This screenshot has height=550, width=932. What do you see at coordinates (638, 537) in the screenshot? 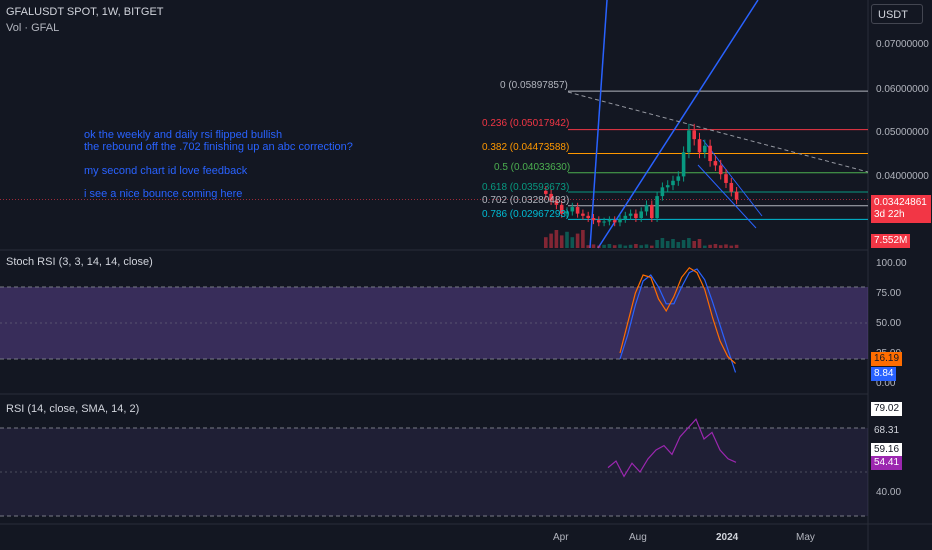
I see `time-axis-label: Aug` at bounding box center [638, 537].